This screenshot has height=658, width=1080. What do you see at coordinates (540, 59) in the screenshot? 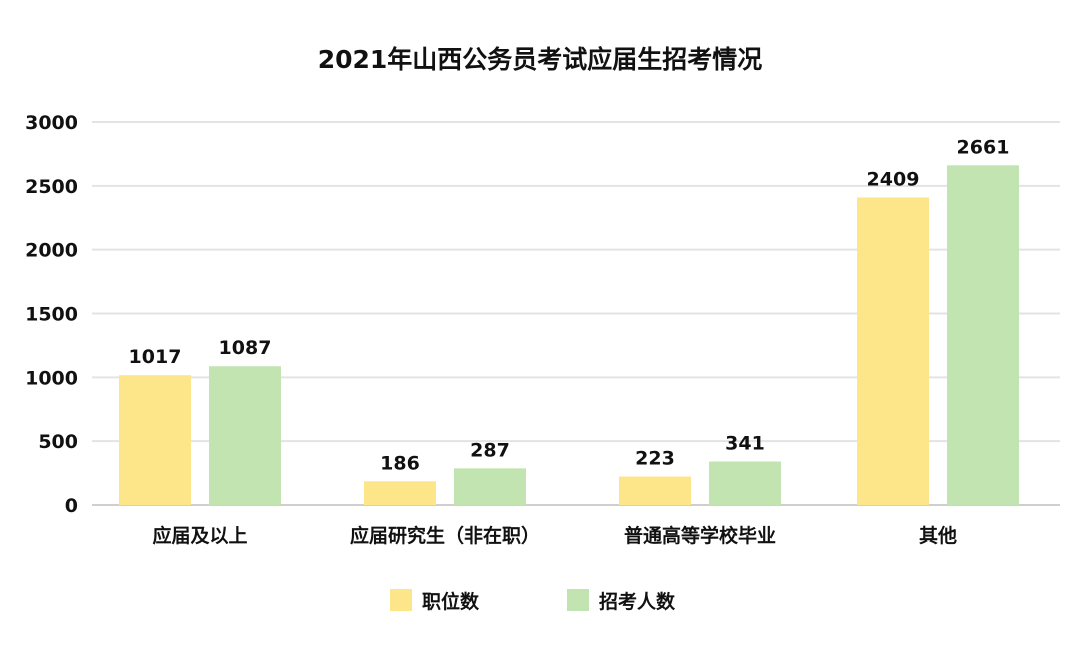
I see `chart-title: 2021年山西公务员考试应届生招考情况` at bounding box center [540, 59].